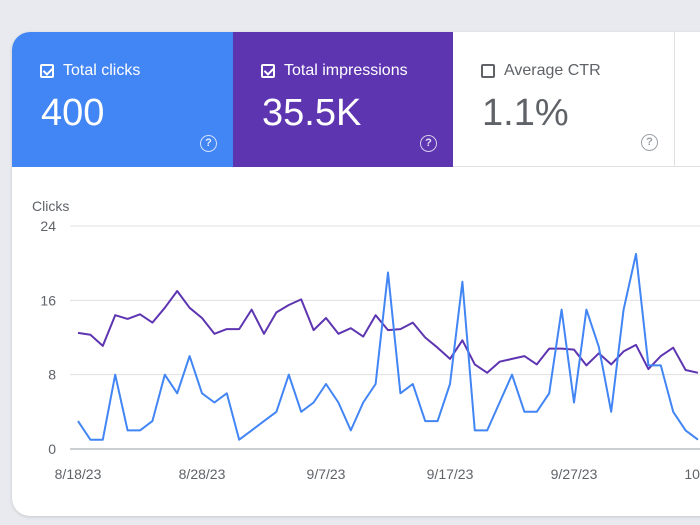 This screenshot has height=525, width=700. What do you see at coordinates (78, 474) in the screenshot?
I see `x-tick-label: 8/18/23` at bounding box center [78, 474].